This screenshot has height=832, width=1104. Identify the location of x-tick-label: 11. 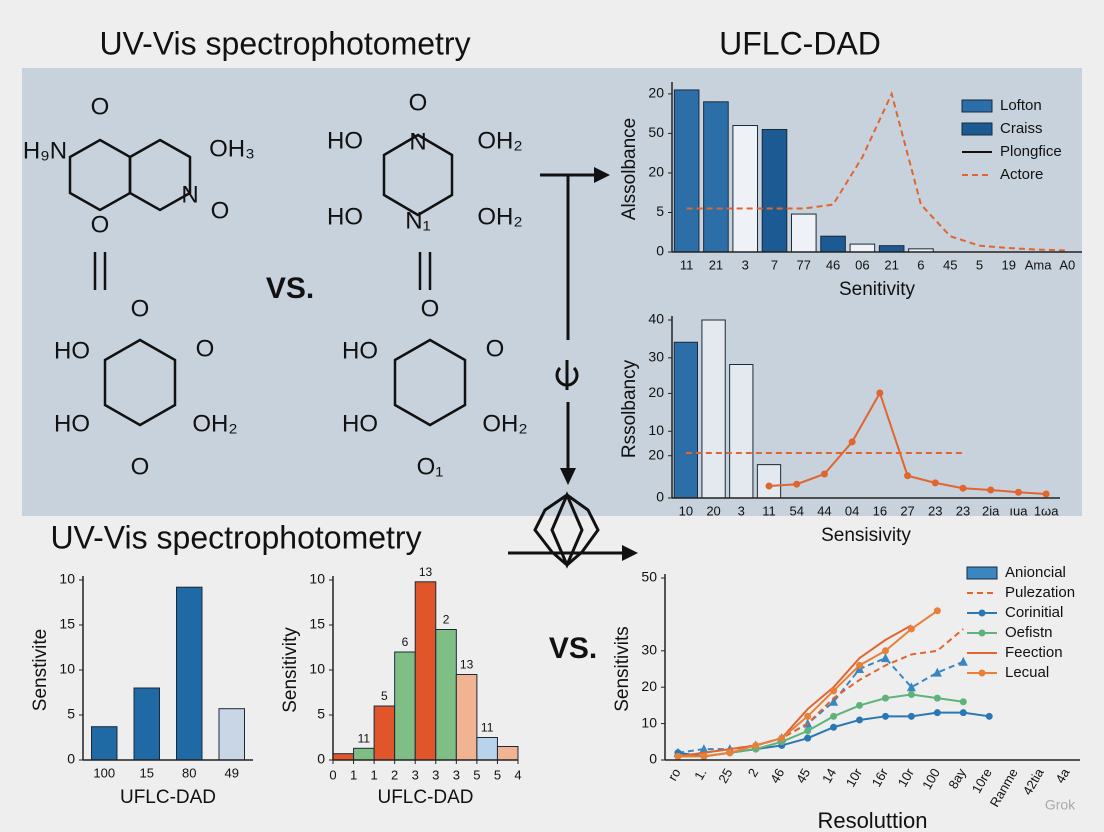
(769, 510).